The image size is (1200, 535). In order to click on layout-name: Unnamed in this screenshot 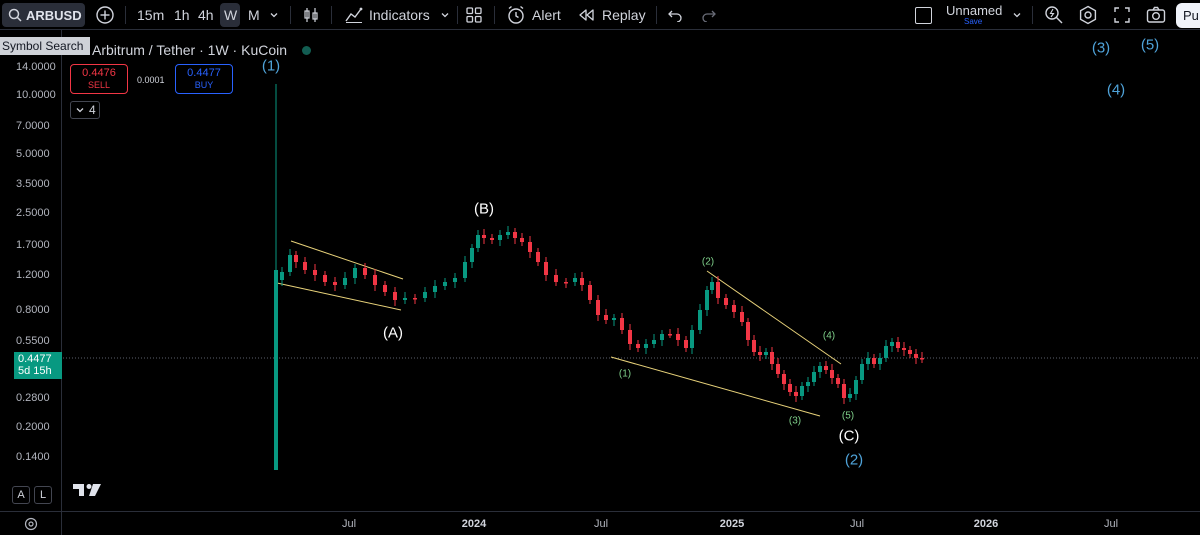, I will do `click(974, 10)`.